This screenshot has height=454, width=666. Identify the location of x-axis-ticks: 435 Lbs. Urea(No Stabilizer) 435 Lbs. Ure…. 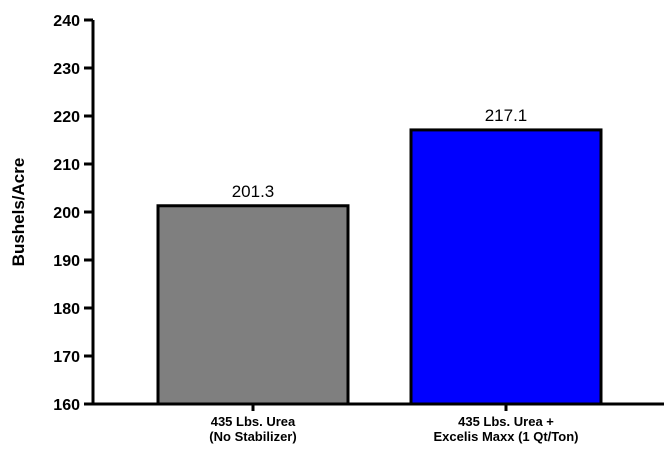
(393, 424).